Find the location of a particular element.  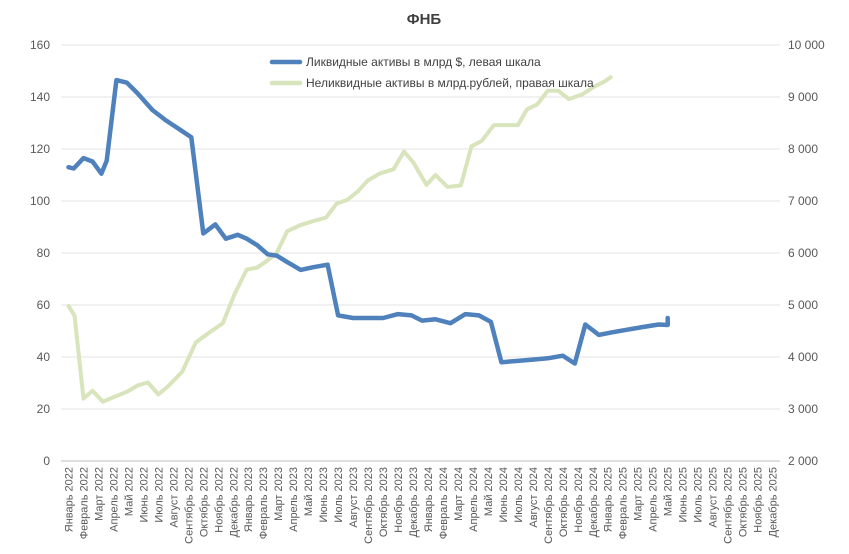

x-tick-label: Август 2023 is located at coordinates (354, 497).